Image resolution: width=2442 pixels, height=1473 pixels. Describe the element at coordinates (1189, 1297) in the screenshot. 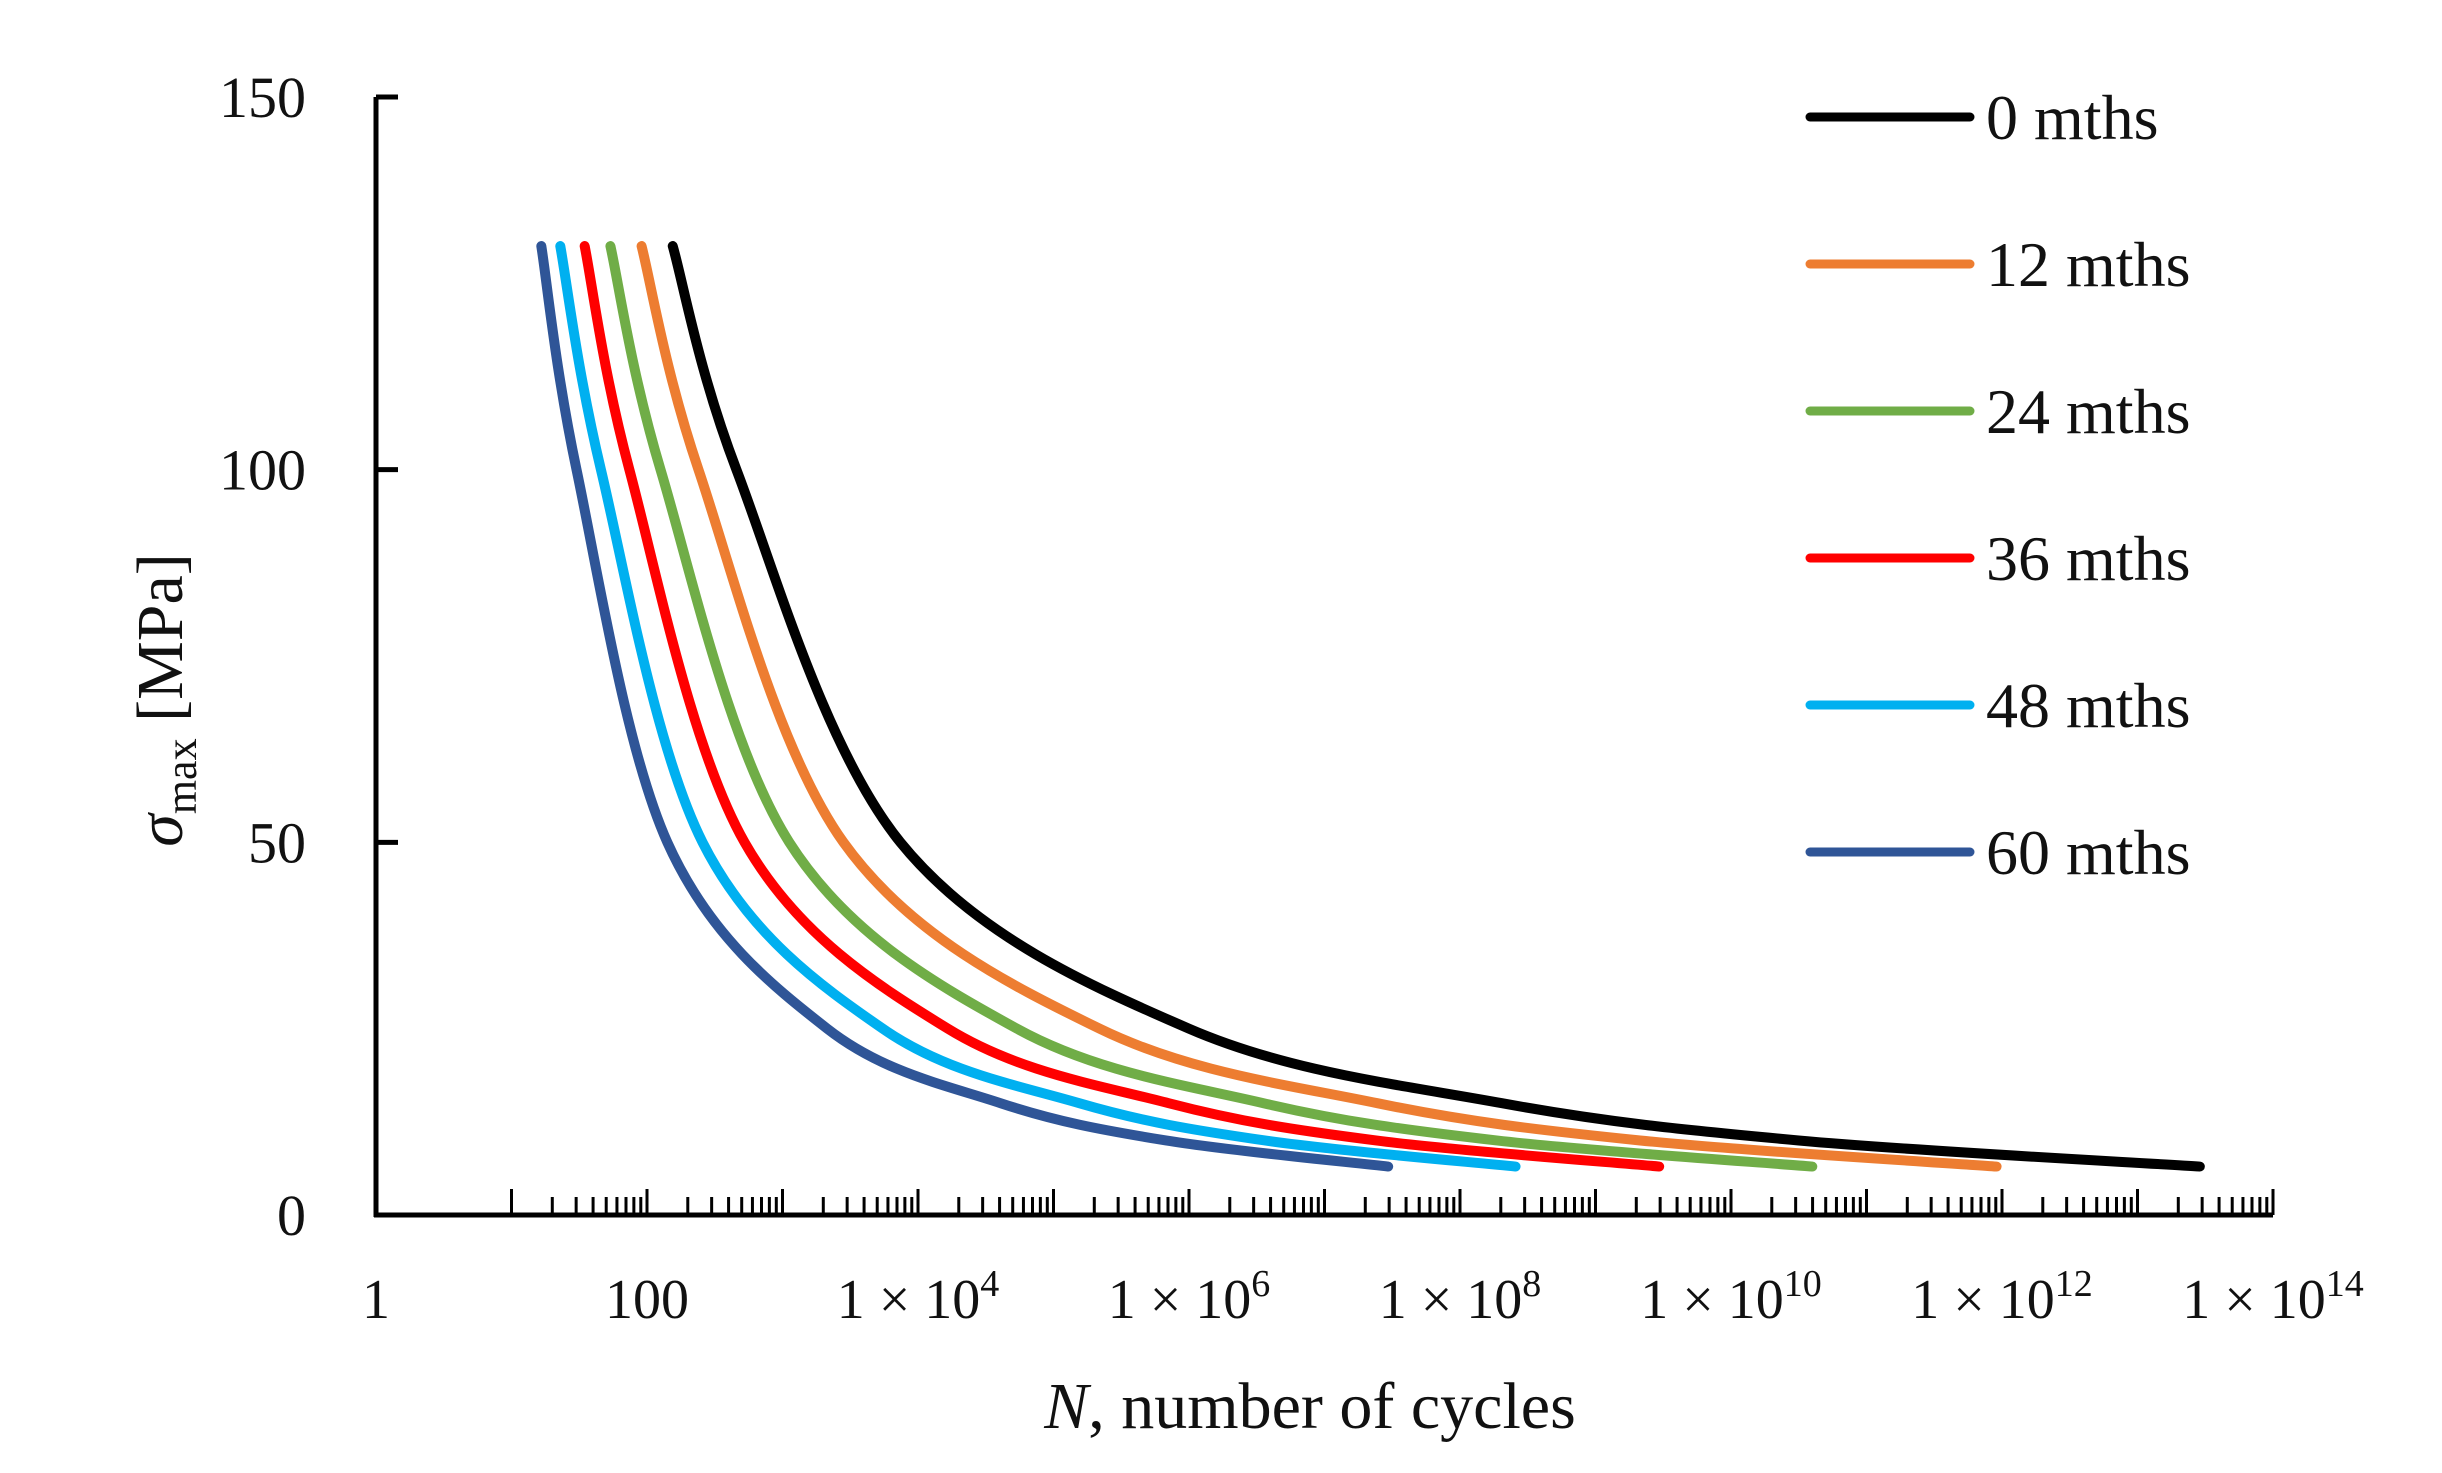

I see `x-tick-label: 1 × 10⁶` at that location.